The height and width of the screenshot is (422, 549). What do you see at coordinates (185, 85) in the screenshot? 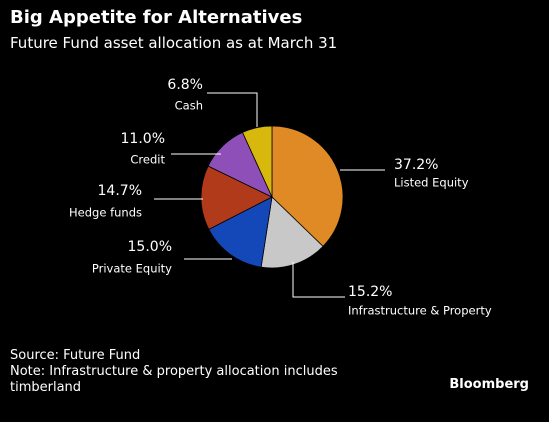
I see `data-label-value-cash: 6.8%` at bounding box center [185, 85].